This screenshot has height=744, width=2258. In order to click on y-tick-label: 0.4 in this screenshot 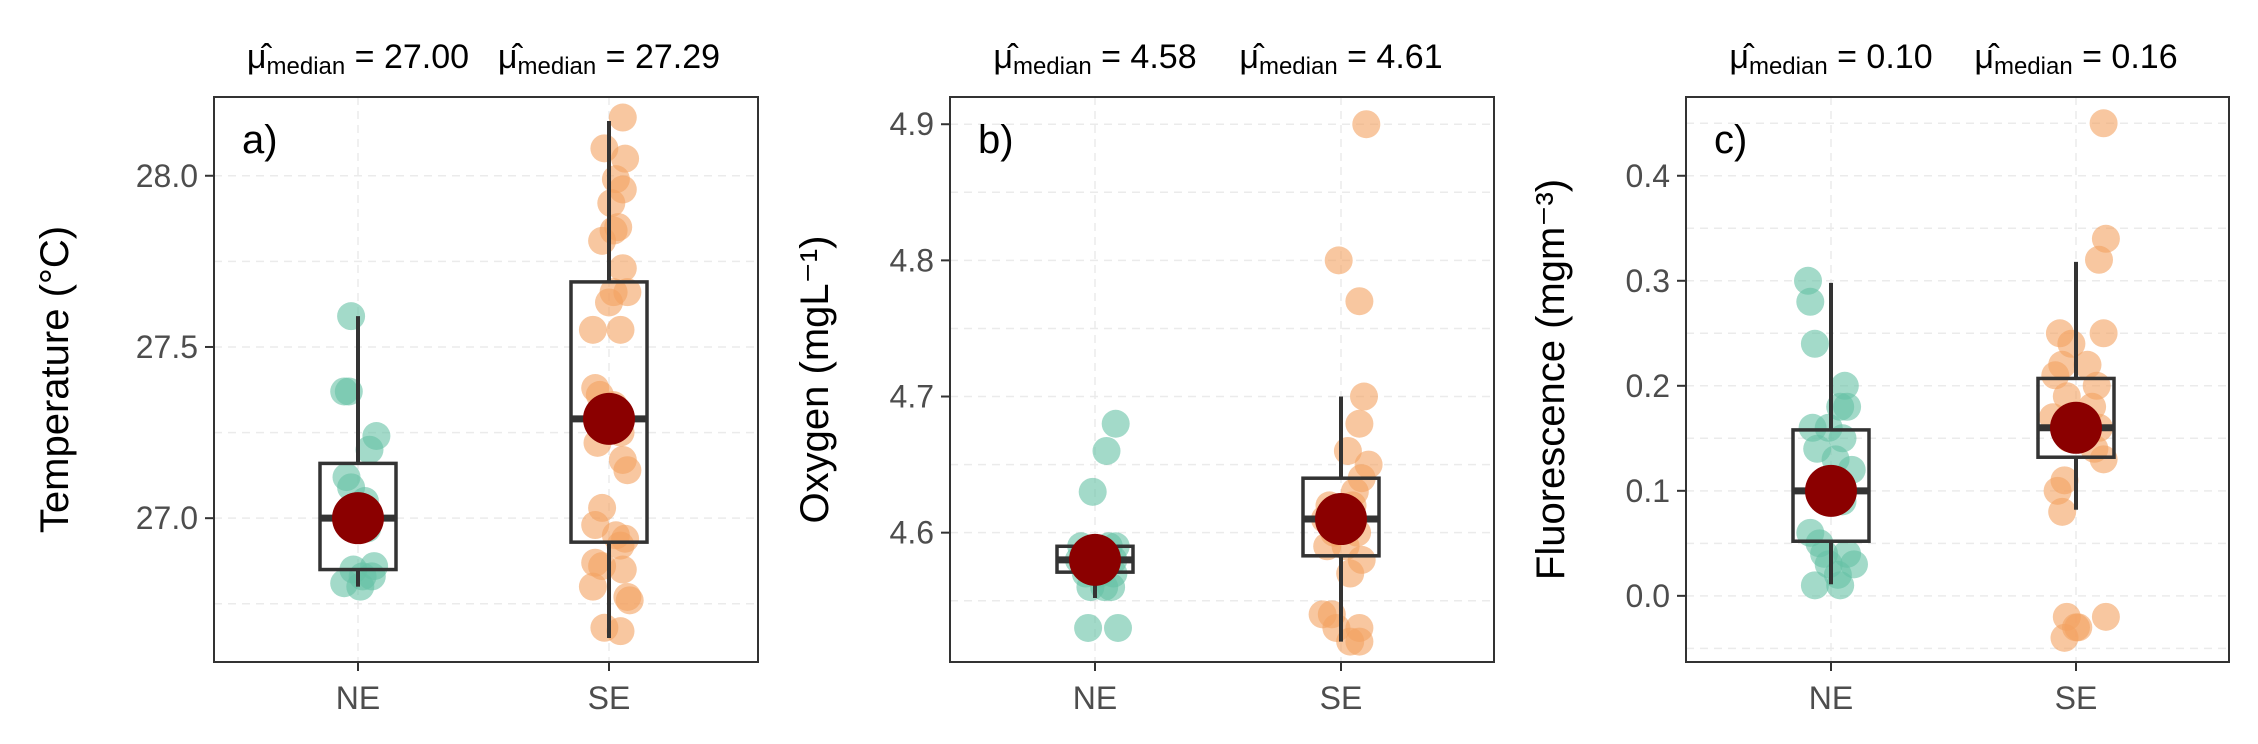, I will do `click(1648, 176)`.